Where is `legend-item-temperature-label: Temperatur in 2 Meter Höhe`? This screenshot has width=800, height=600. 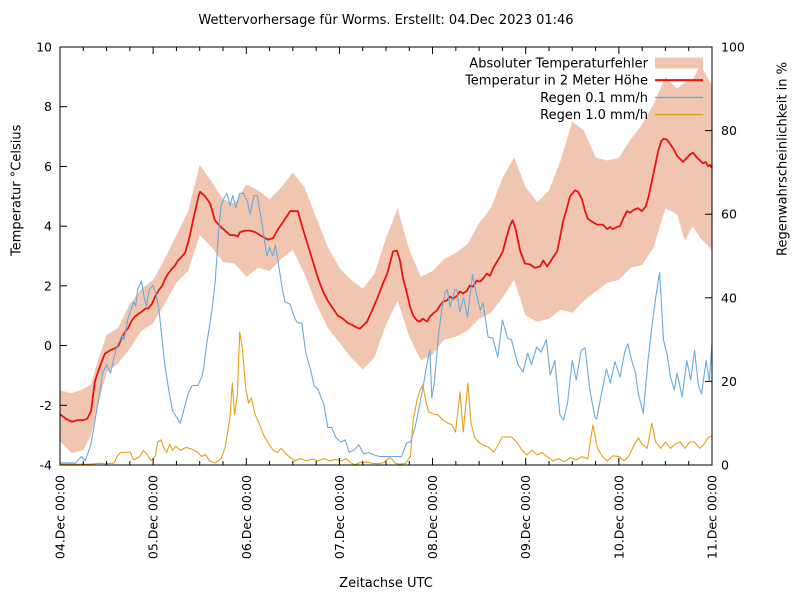
legend-item-temperature-label: Temperatur in 2 Meter Höhe is located at coordinates (556, 81).